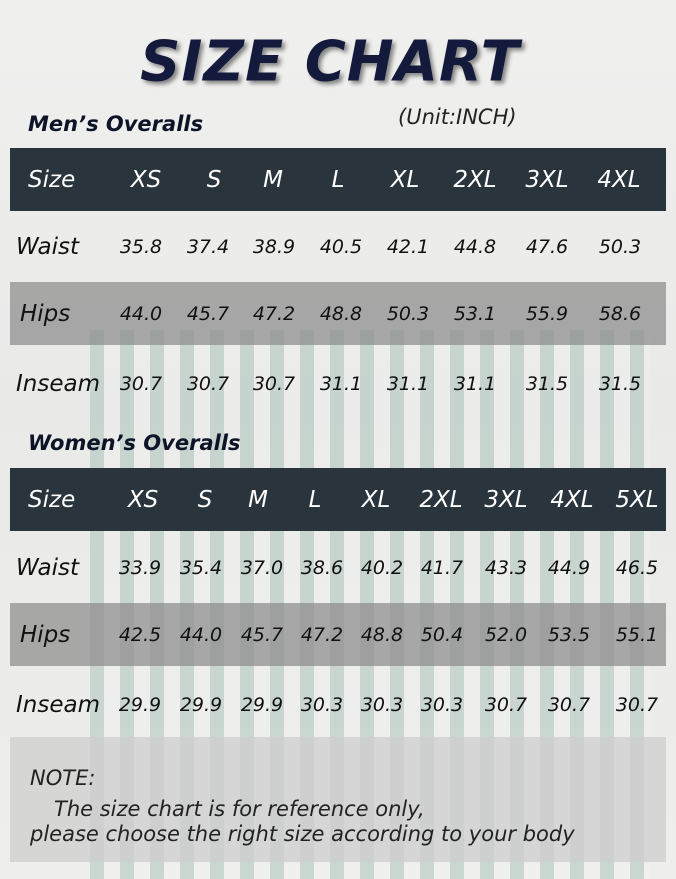  What do you see at coordinates (475, 247) in the screenshot?
I see `cell: 44.8` at bounding box center [475, 247].